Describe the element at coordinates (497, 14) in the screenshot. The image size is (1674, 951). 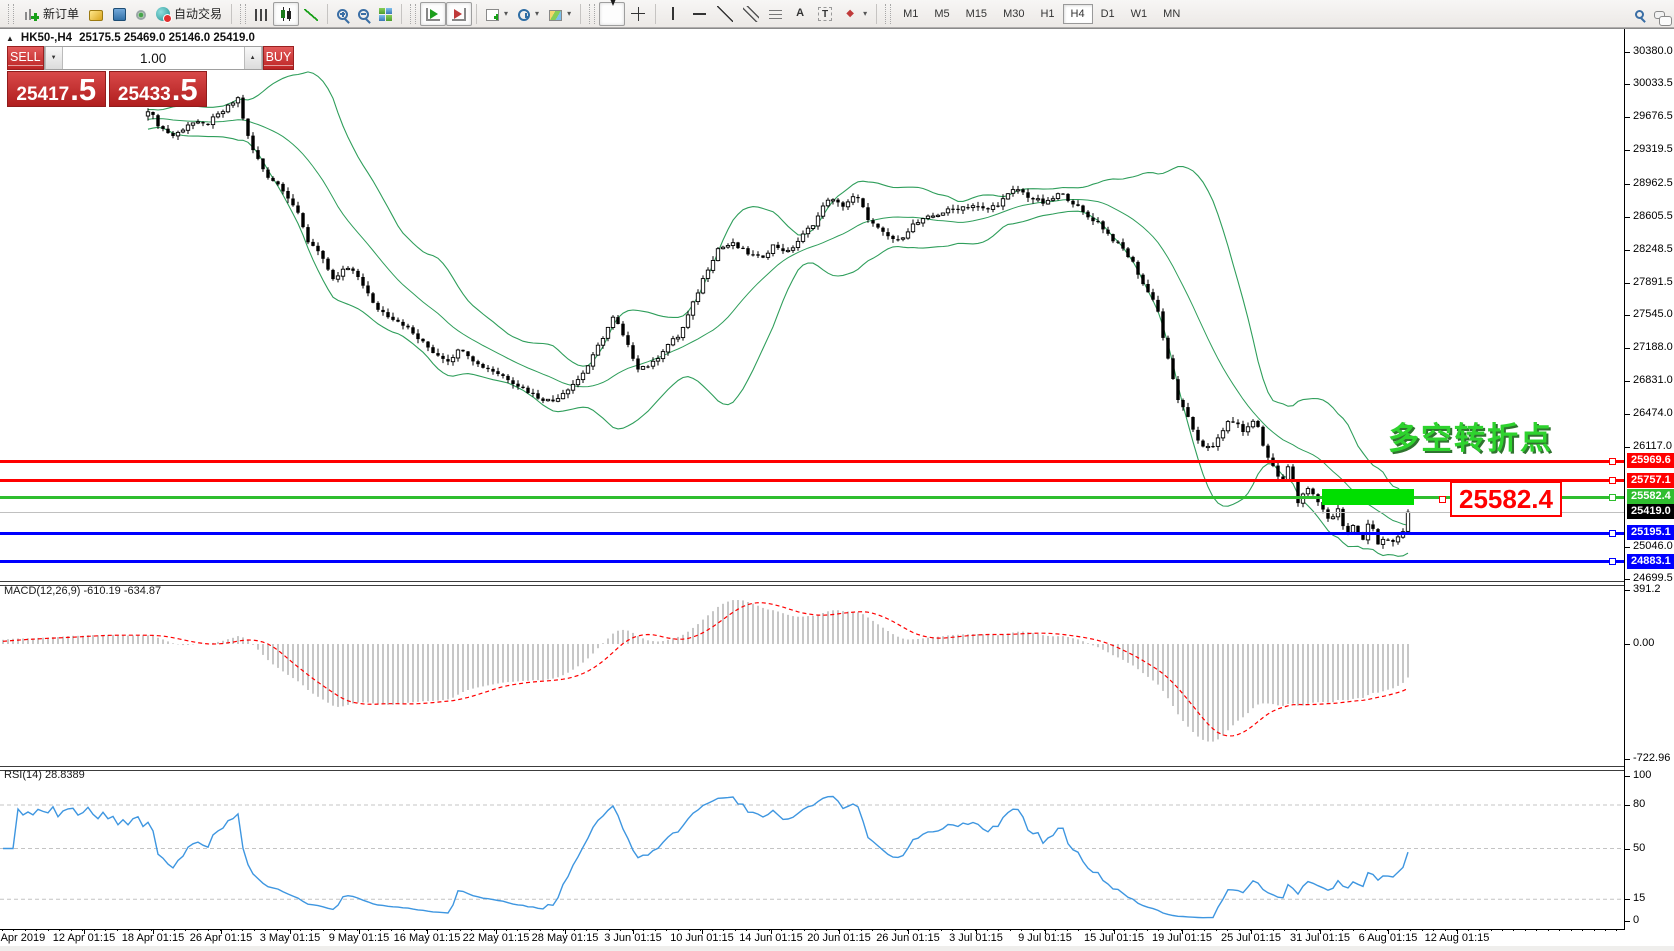
I see `indicators-button: ▾` at that location.